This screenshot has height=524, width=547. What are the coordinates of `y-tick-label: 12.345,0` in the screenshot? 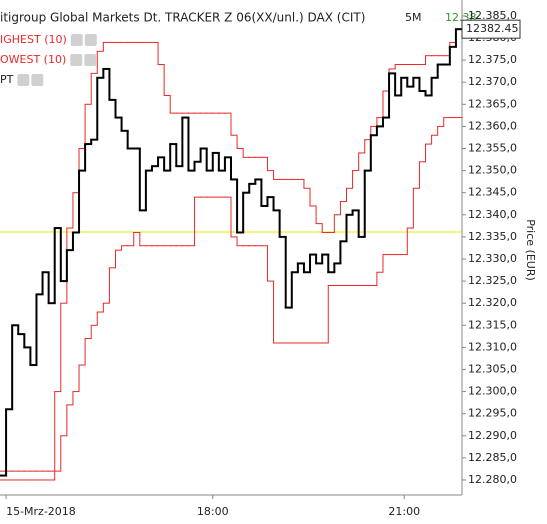 It's located at (492, 192).